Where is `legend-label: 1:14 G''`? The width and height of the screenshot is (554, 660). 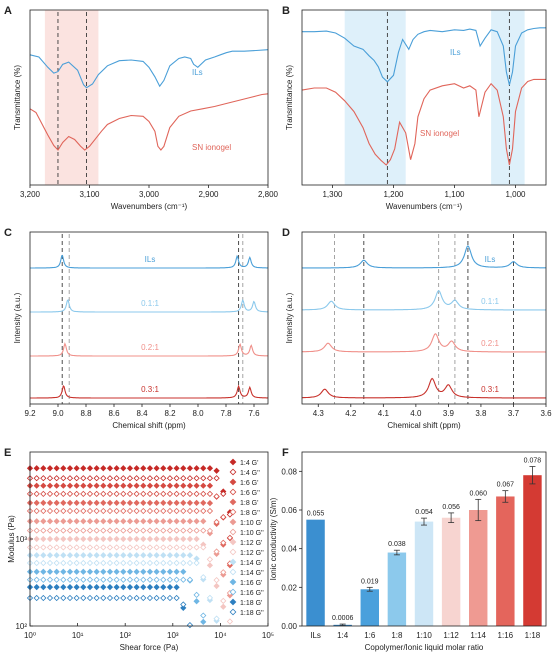
legend-label: 1:14 G'' is located at coordinates (252, 573).